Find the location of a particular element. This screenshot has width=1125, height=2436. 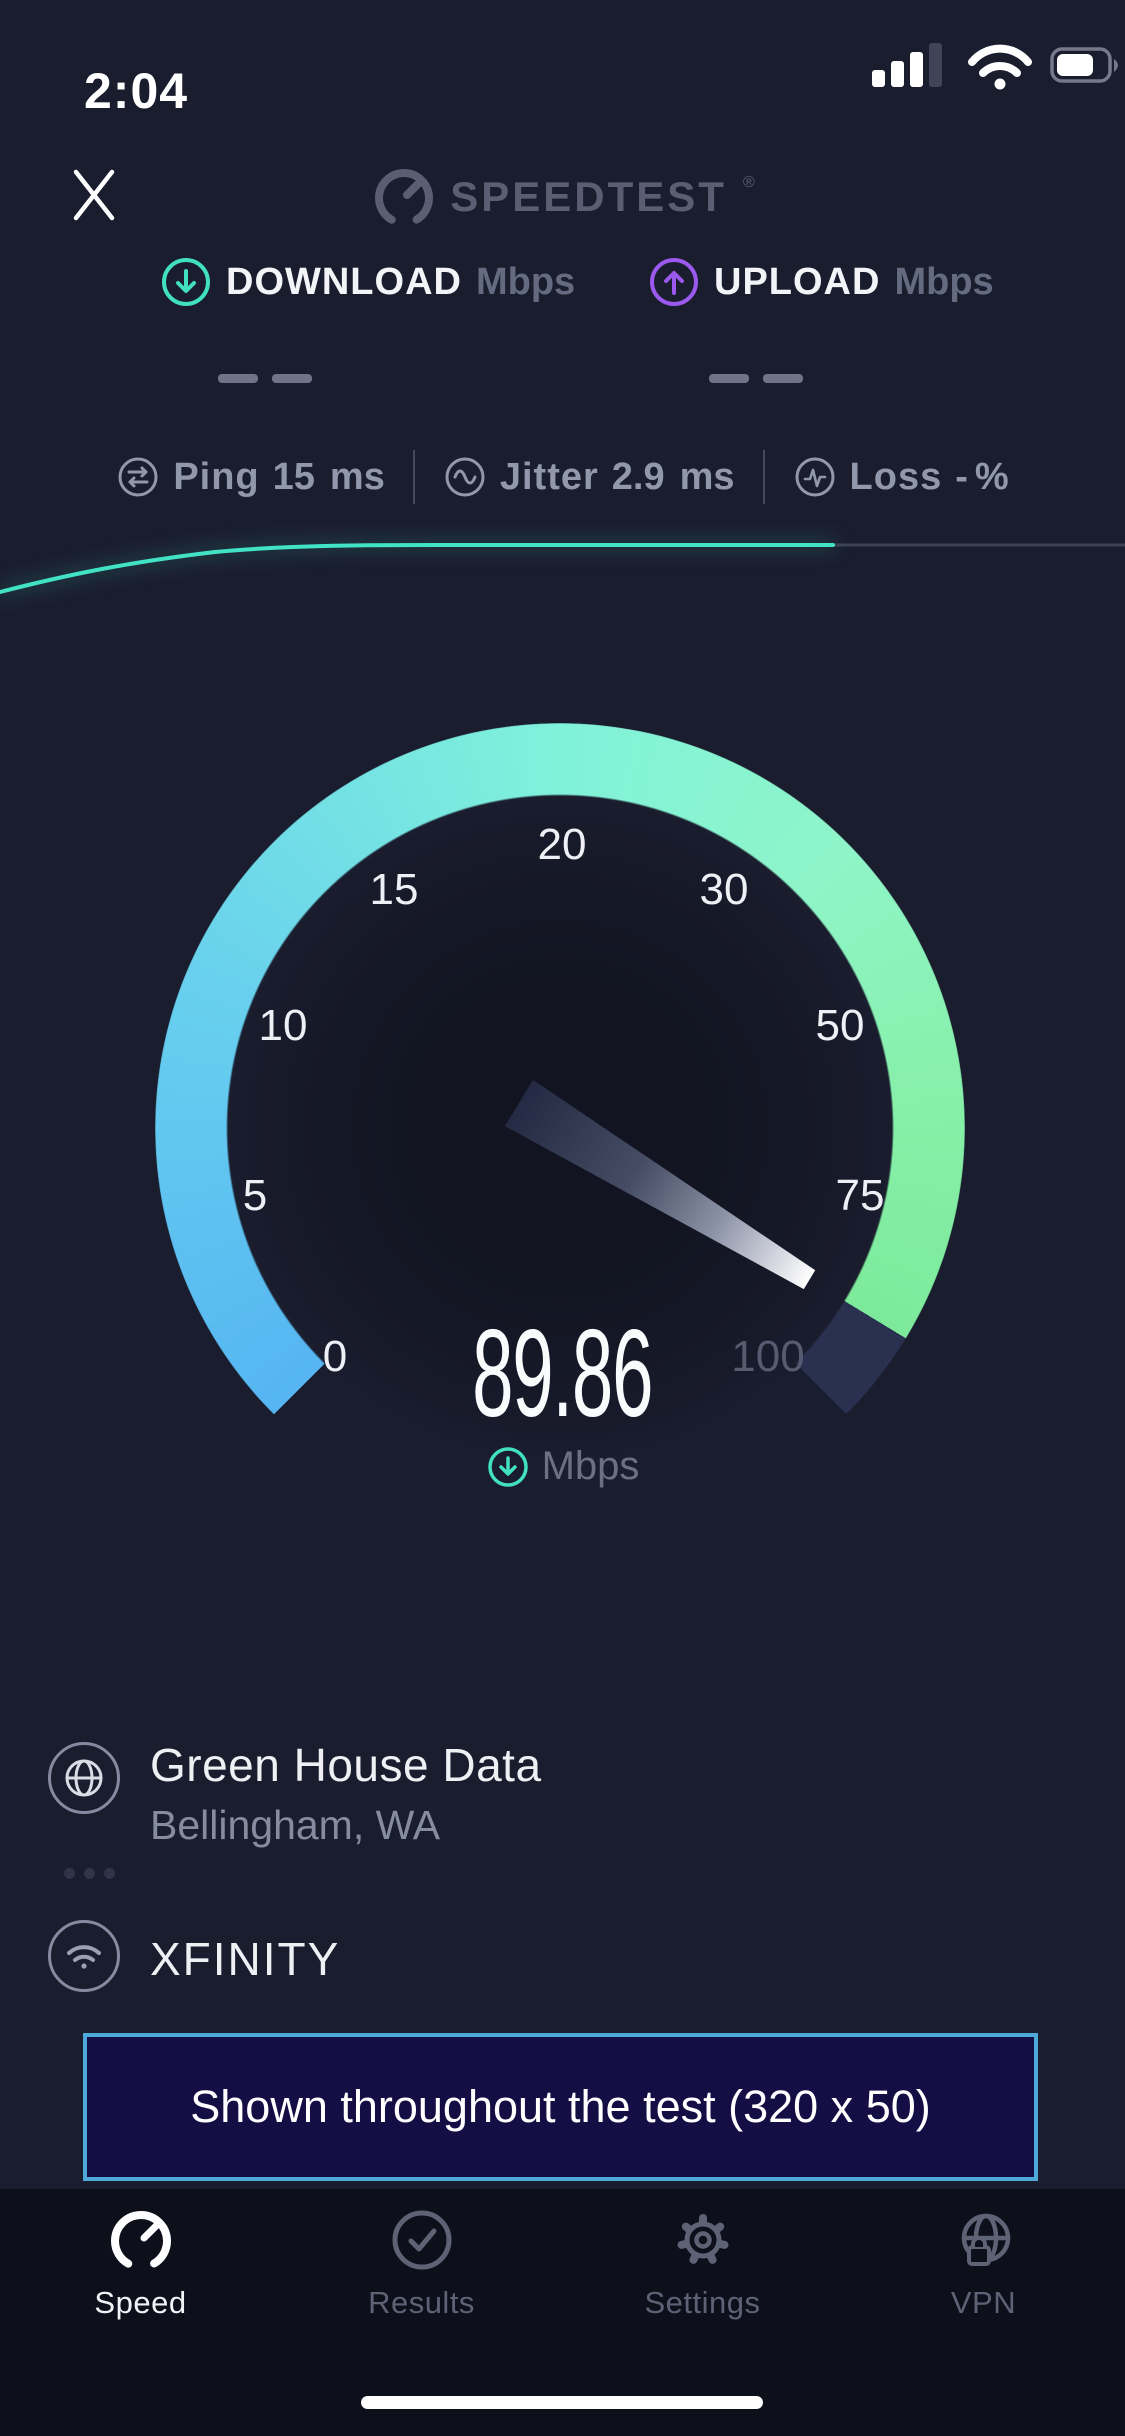

tab-settings: Settings is located at coordinates (702, 2312).